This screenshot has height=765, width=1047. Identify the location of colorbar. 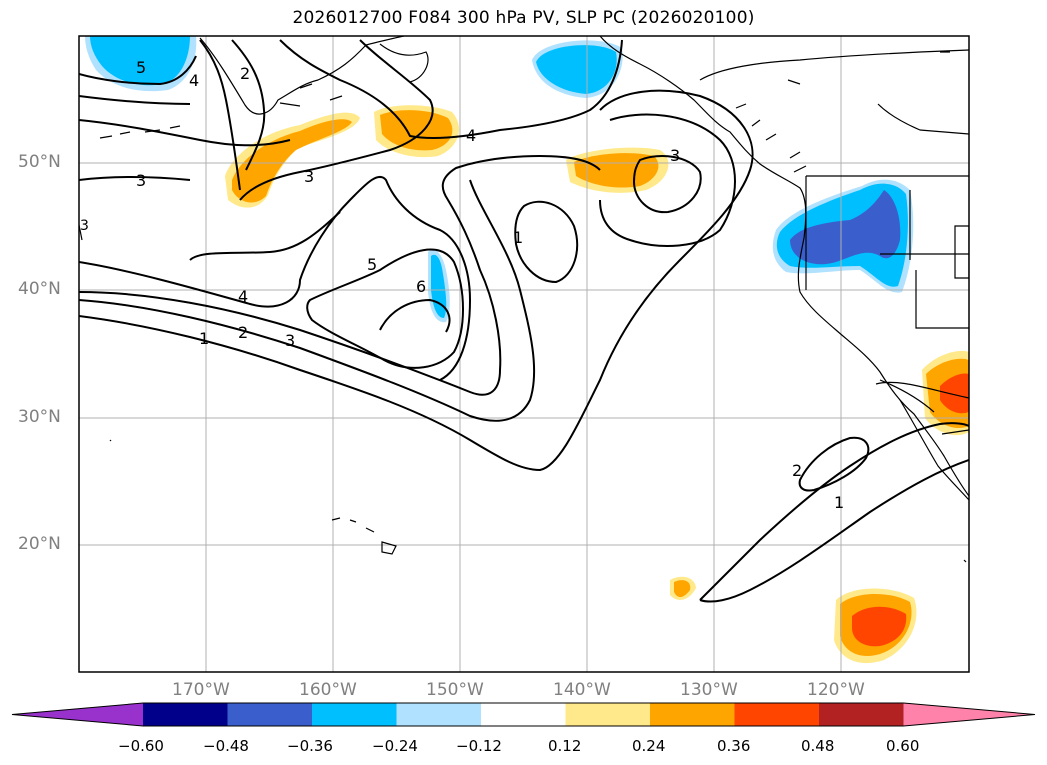
(523, 714).